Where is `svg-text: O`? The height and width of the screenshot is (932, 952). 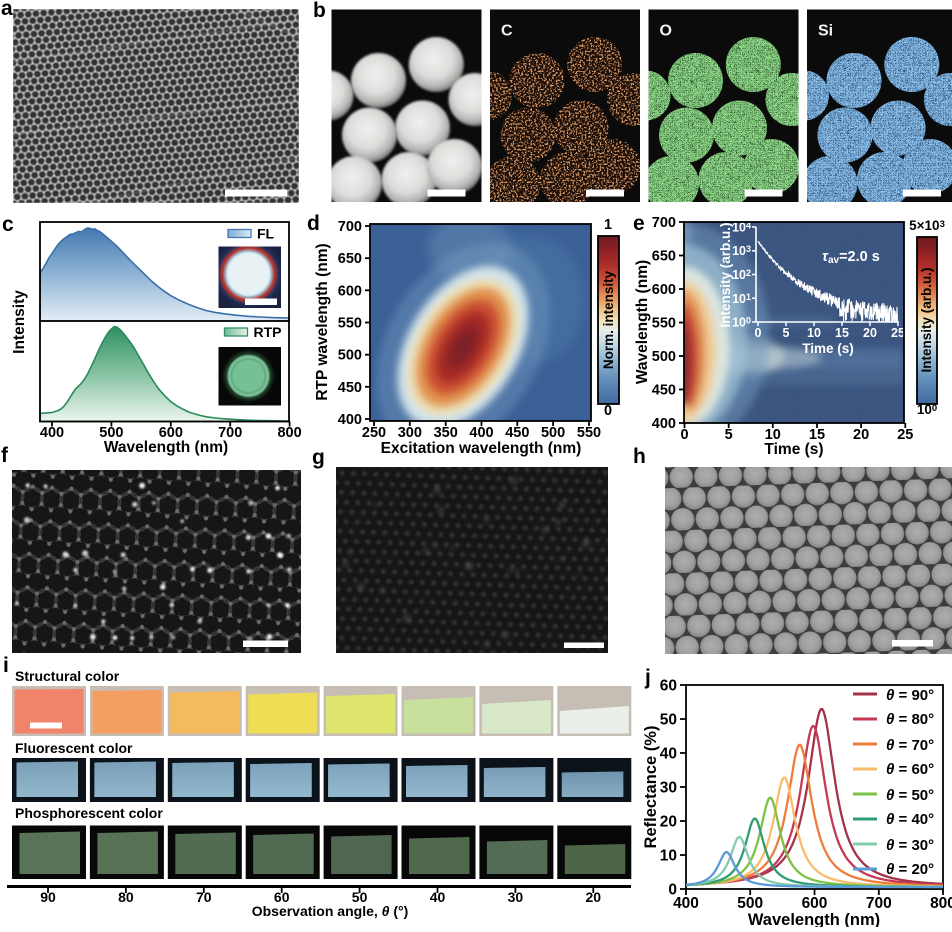 svg-text: O is located at coordinates (666, 31).